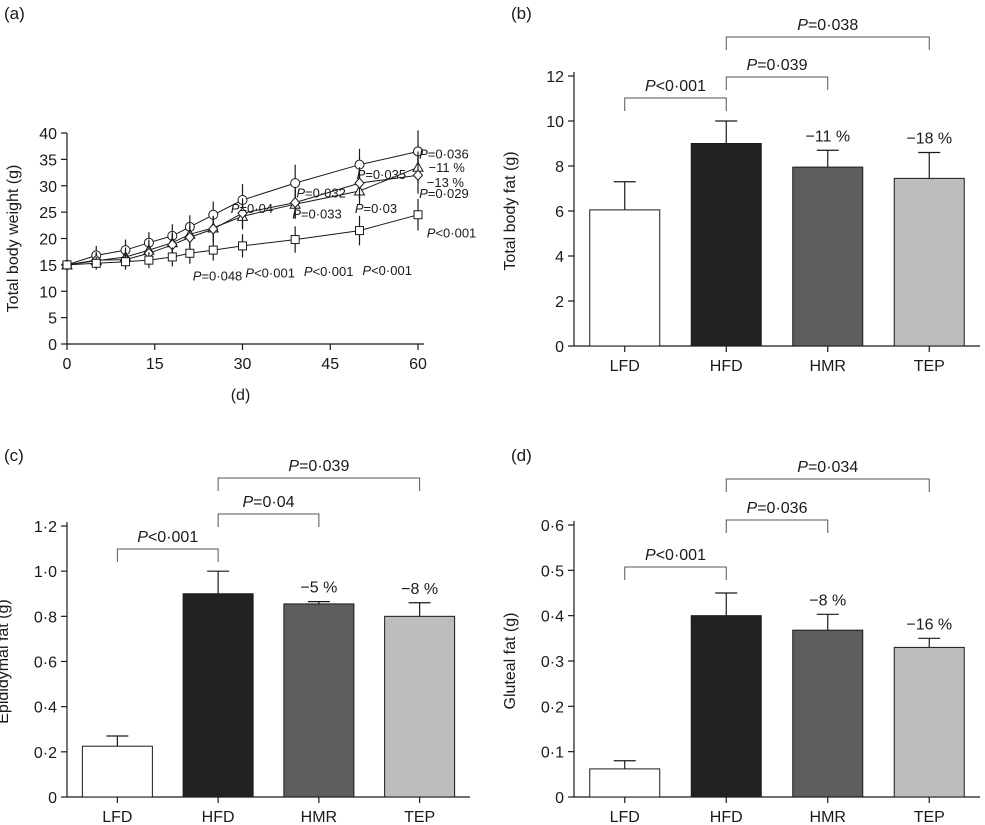 The width and height of the screenshot is (985, 825). I want to click on y-tick-label: 4, so click(559, 257).